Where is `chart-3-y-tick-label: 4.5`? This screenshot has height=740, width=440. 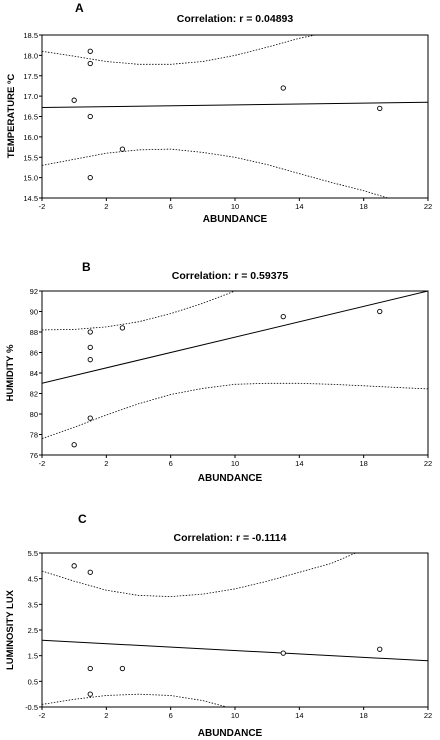 chart-3-y-tick-label: 4.5 is located at coordinates (33, 579).